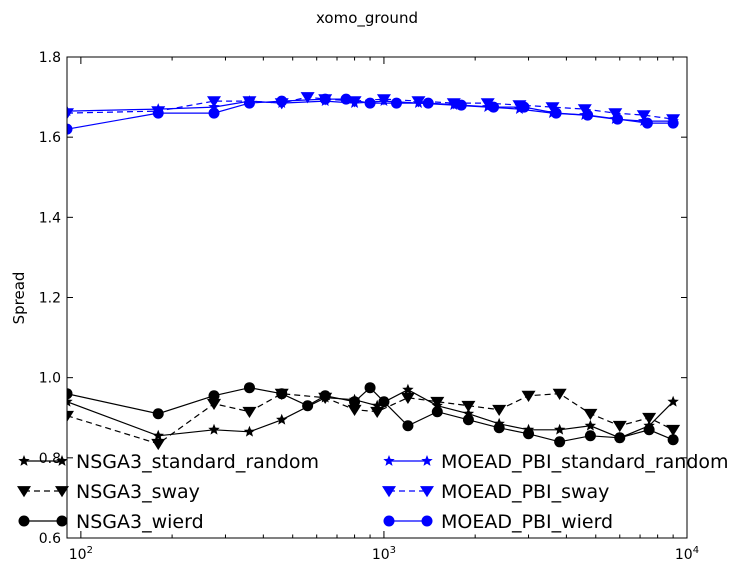 The width and height of the screenshot is (752, 574). I want to click on legend-label: MOEAD_PBI_sway, so click(525, 492).